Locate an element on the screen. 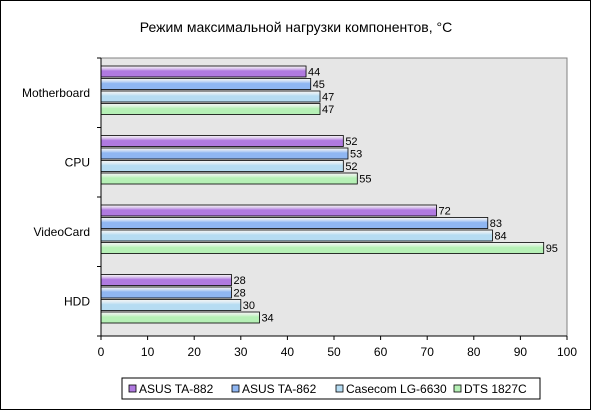 The image size is (591, 411). category-label-cpu: CPU is located at coordinates (77, 162).